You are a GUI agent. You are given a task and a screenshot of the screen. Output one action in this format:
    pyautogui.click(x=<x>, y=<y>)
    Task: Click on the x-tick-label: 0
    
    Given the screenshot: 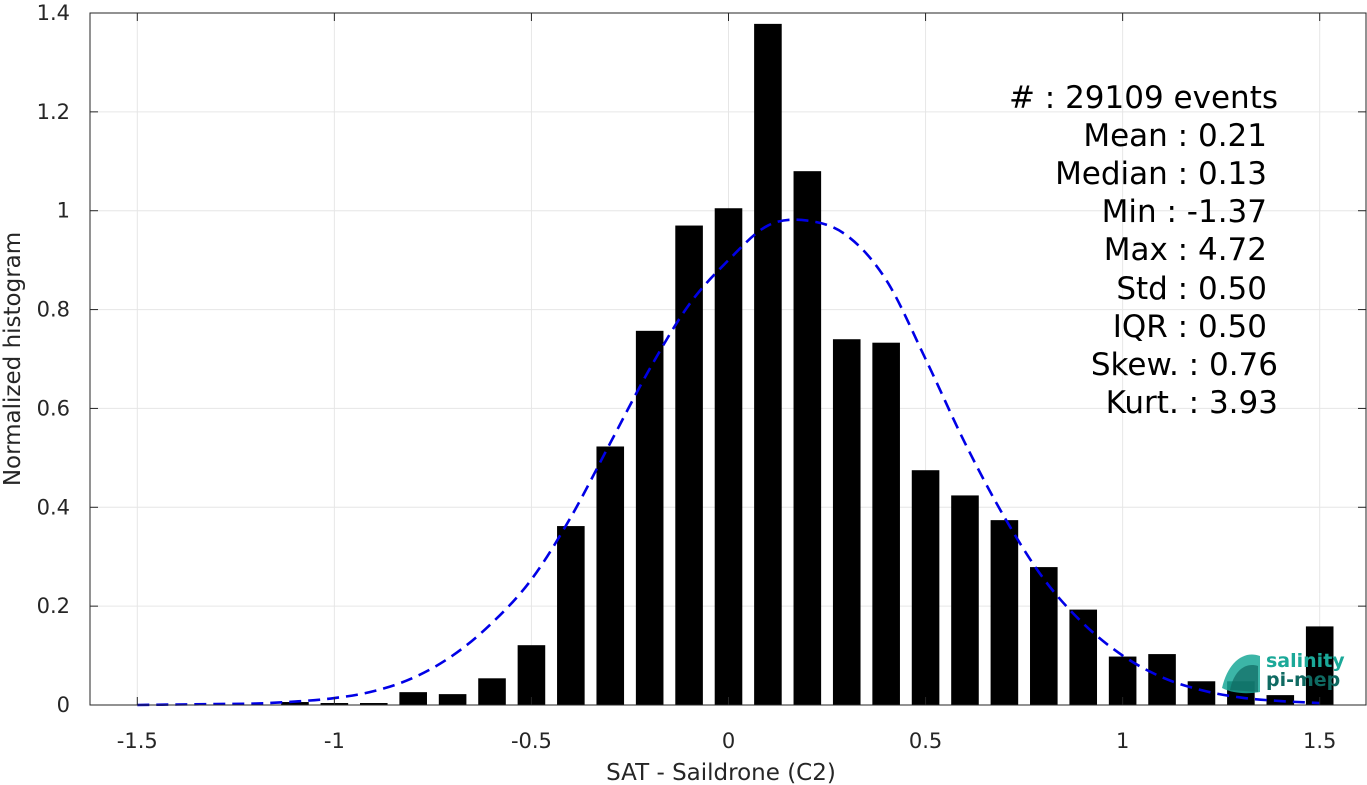 What is the action you would take?
    pyautogui.click(x=728, y=741)
    